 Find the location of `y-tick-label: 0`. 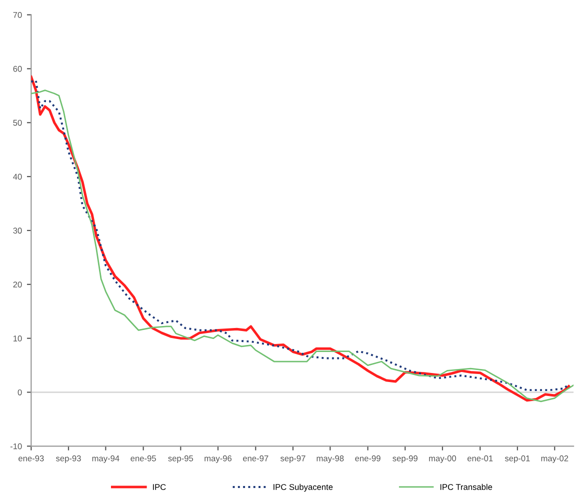

y-tick-label: 0 is located at coordinates (20, 392).